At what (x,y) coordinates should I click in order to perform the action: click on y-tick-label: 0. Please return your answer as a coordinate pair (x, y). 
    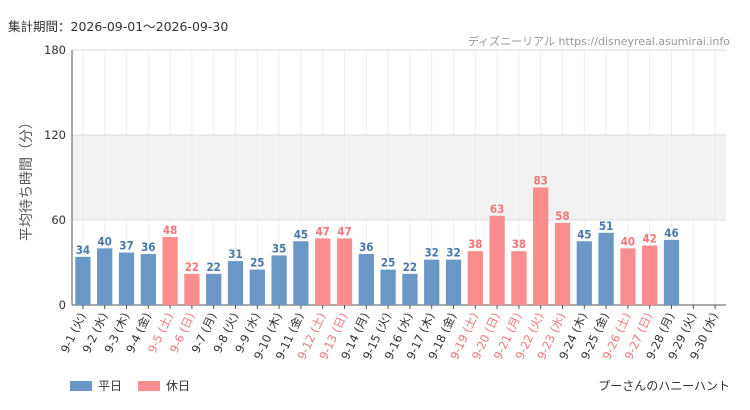
    Looking at the image, I should click on (62, 305).